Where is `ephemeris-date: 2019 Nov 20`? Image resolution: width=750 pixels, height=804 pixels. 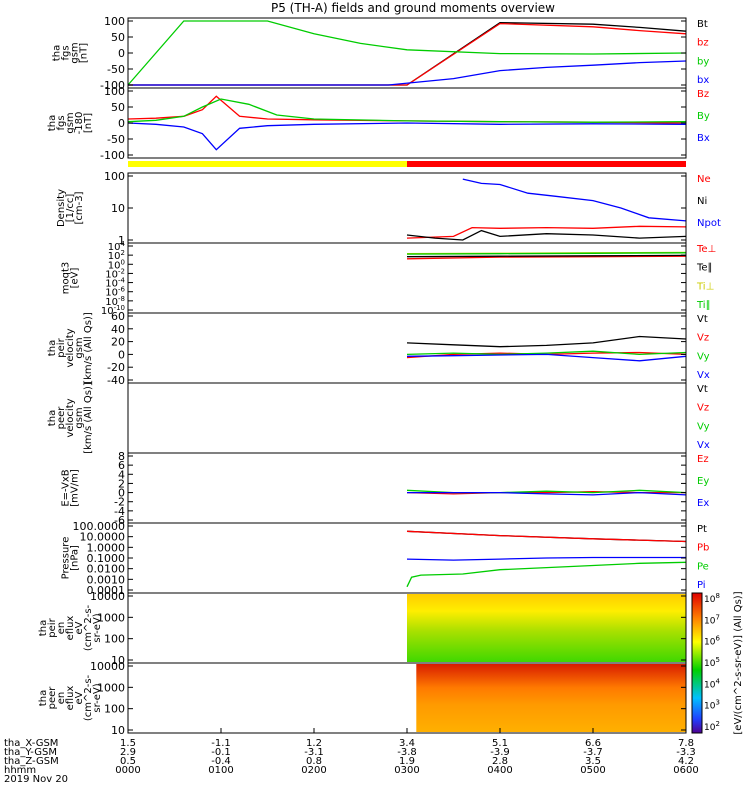 ephemeris-date: 2019 Nov 20 is located at coordinates (36, 779).